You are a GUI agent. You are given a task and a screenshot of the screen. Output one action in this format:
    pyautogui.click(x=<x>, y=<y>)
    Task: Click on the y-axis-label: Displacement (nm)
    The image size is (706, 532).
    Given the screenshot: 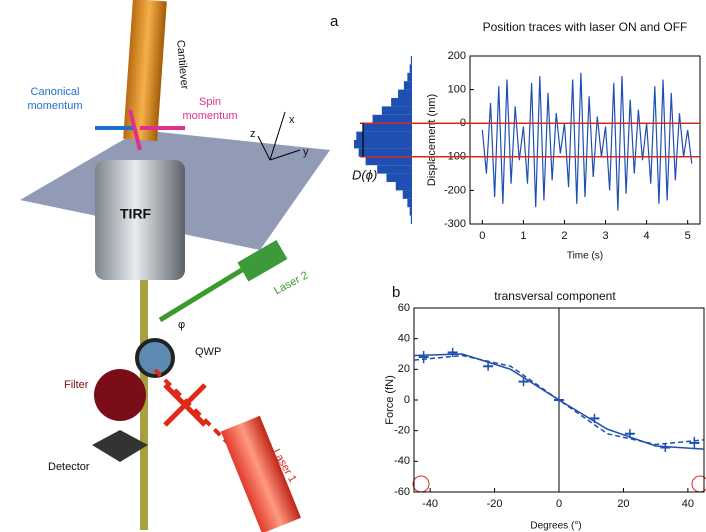 What is the action you would take?
    pyautogui.click(x=432, y=140)
    